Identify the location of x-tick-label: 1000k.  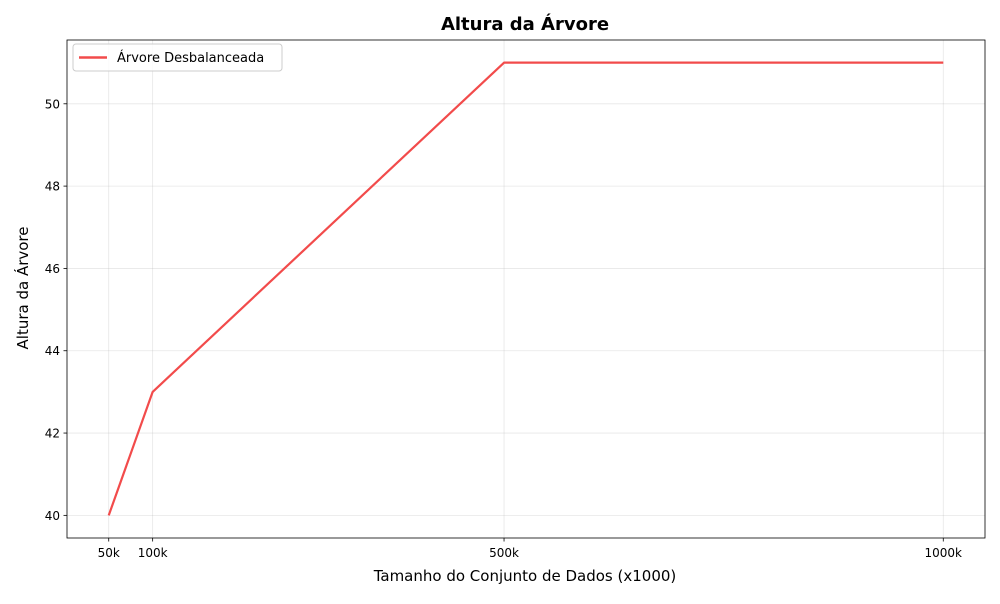
(944, 553).